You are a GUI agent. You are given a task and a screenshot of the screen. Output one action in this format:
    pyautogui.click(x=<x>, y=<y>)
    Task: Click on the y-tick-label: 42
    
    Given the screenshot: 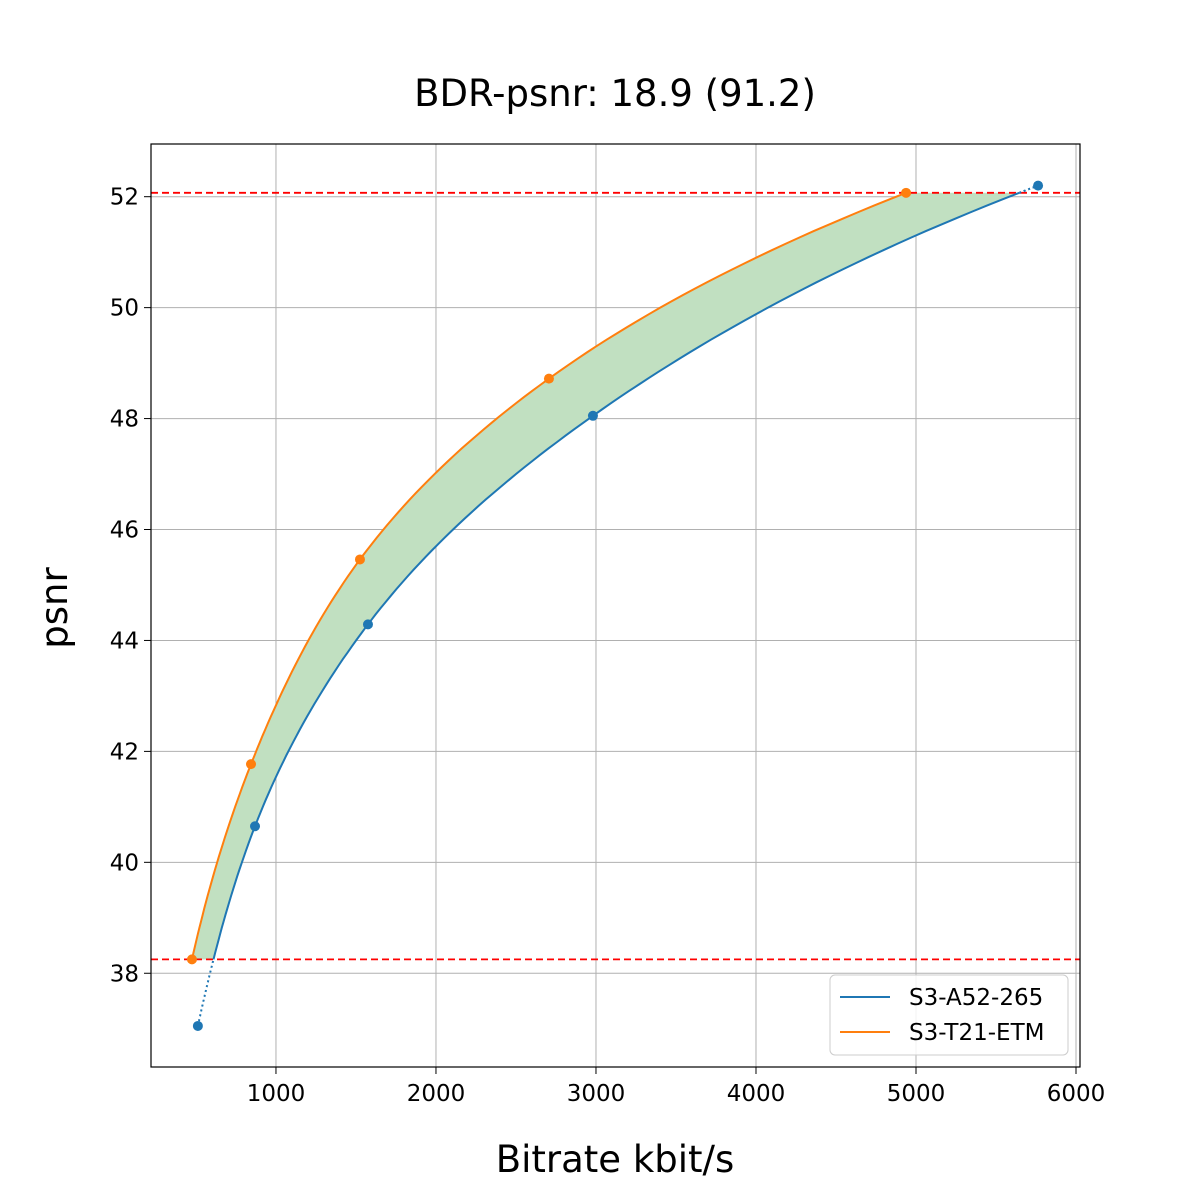 What is the action you would take?
    pyautogui.click(x=124, y=752)
    